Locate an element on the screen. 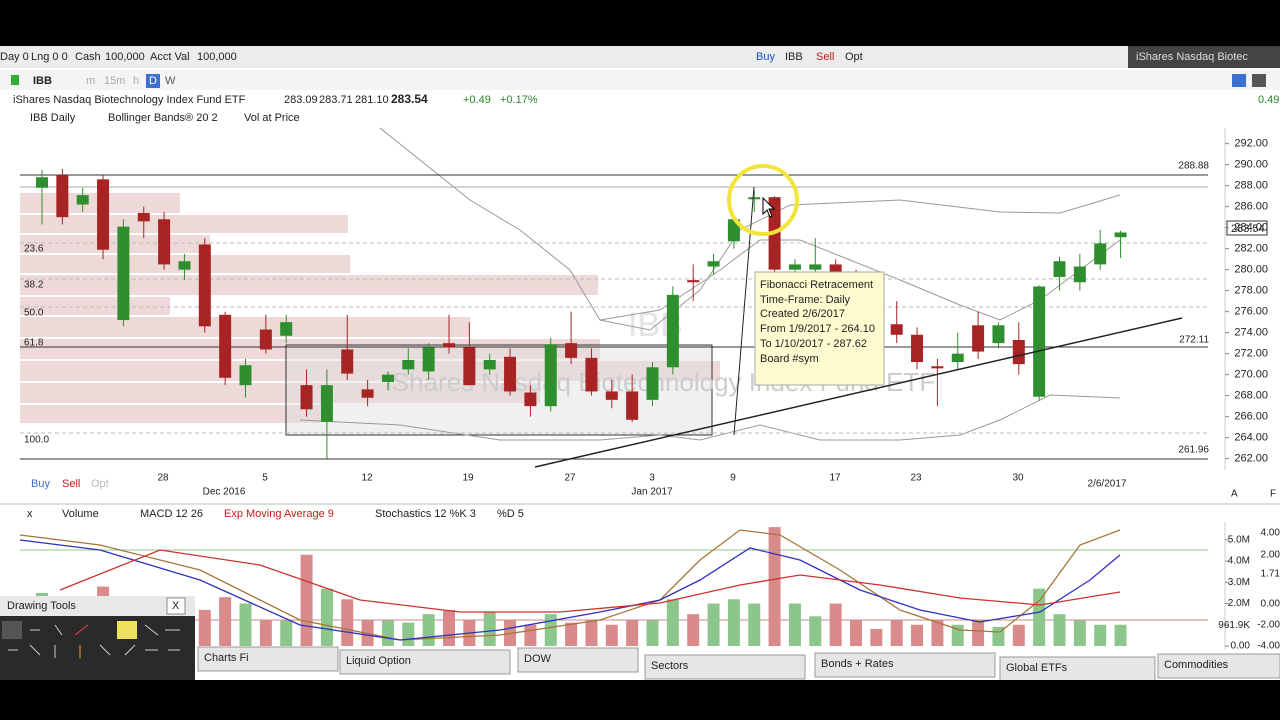  cursor-highlight is located at coordinates (763, 200).